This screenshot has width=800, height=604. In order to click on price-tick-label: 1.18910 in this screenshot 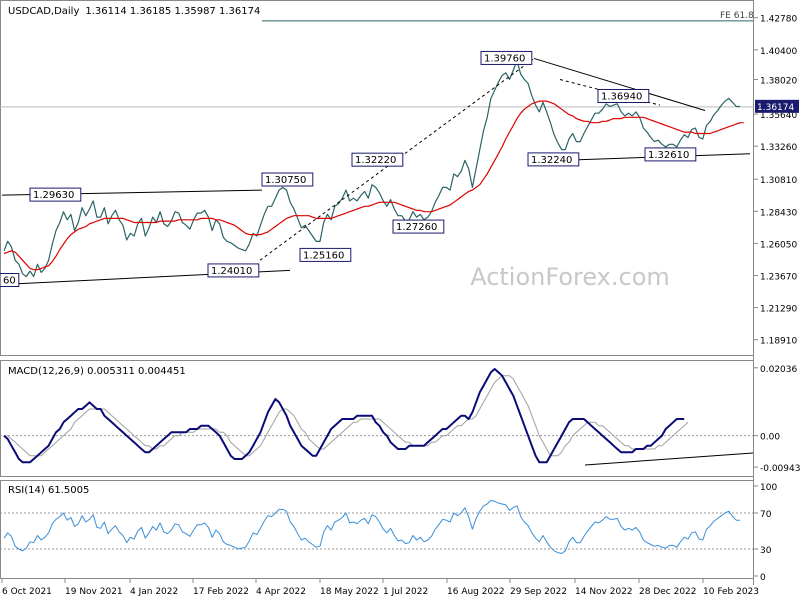, I will do `click(778, 342)`.